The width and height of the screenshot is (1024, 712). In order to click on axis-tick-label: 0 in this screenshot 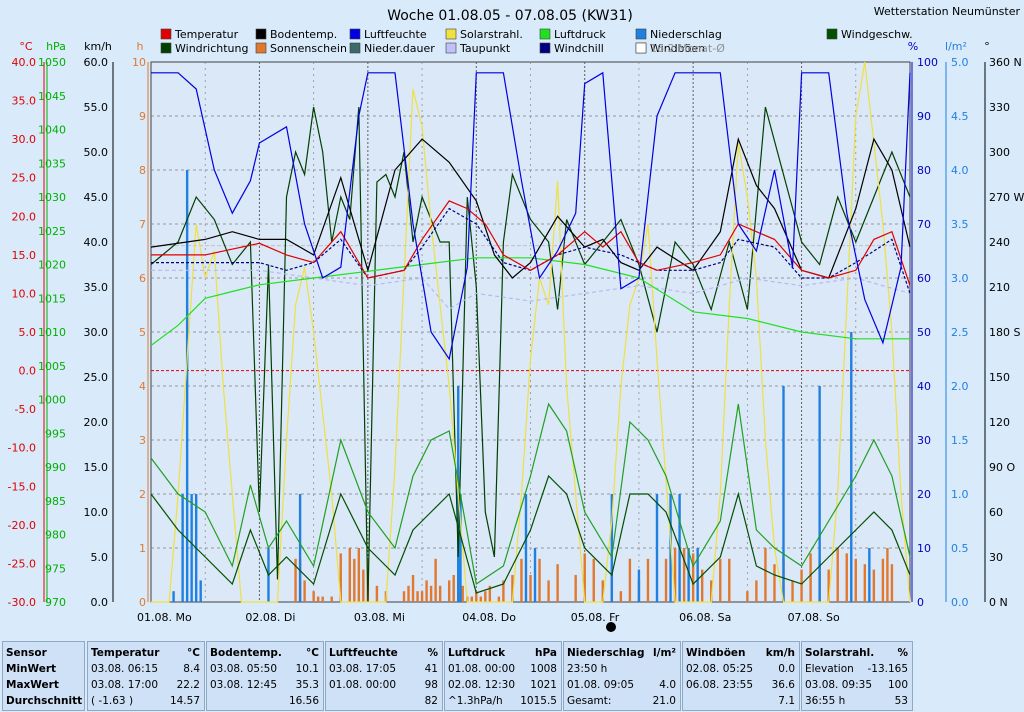, I will do `click(142, 602)`.